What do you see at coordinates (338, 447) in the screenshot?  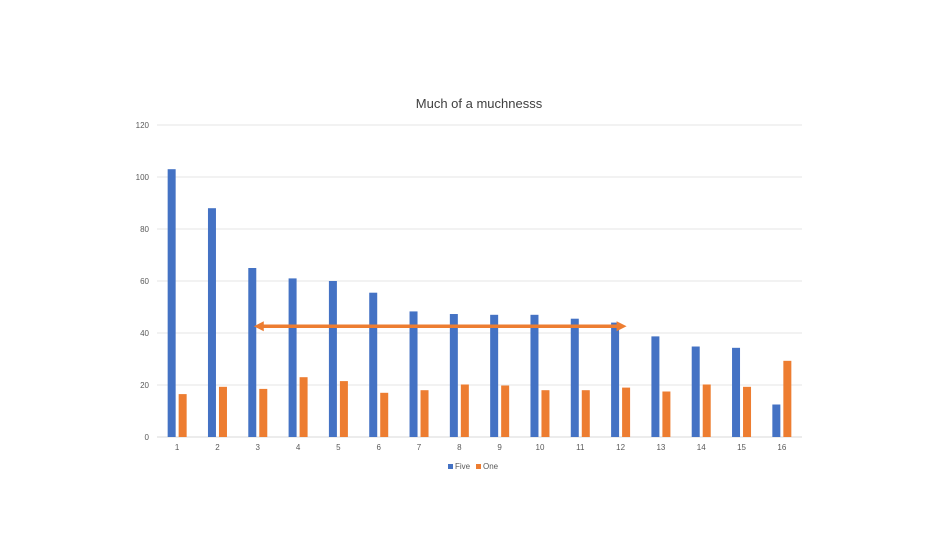 I see `x-tick-label: 5` at bounding box center [338, 447].